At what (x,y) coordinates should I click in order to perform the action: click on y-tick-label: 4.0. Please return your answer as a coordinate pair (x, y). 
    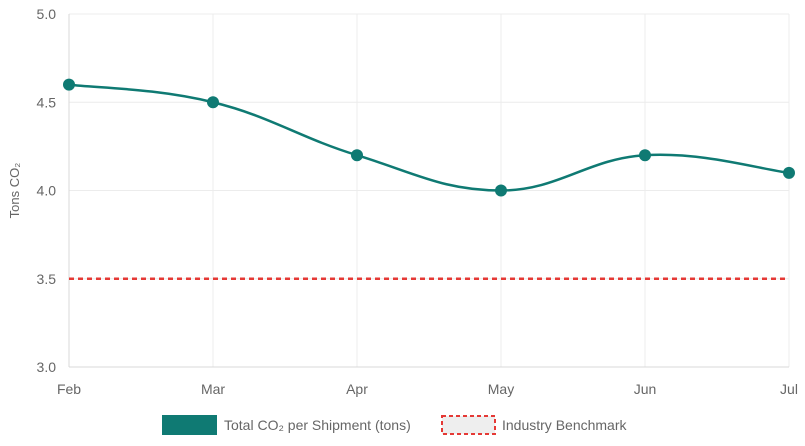
    Looking at the image, I should click on (47, 191).